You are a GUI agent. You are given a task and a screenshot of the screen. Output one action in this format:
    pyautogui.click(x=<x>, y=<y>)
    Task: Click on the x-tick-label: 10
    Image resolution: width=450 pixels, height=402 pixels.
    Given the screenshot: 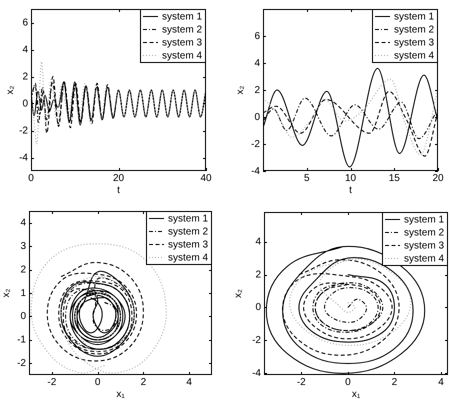 What is the action you would take?
    pyautogui.click(x=350, y=178)
    